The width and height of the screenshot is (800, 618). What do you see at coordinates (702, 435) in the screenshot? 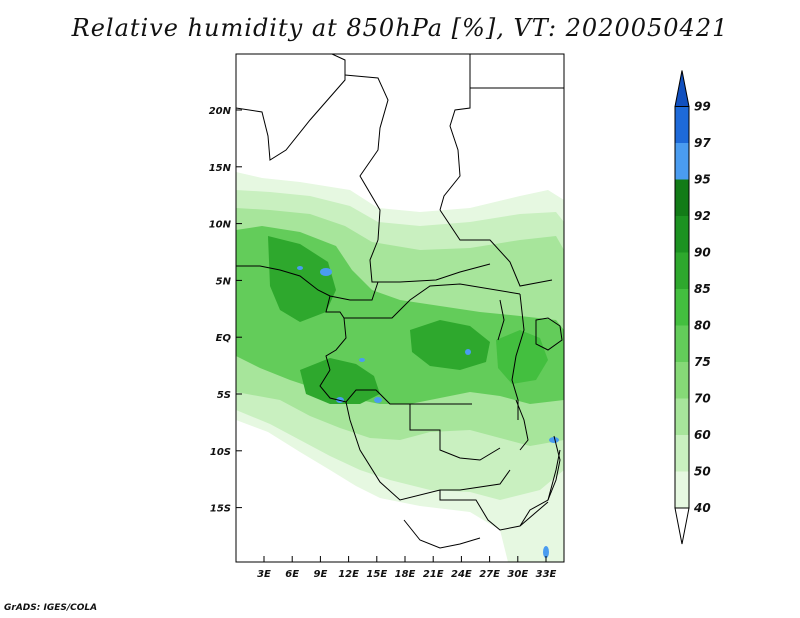
I see `colorbar-label: 60` at bounding box center [702, 435].